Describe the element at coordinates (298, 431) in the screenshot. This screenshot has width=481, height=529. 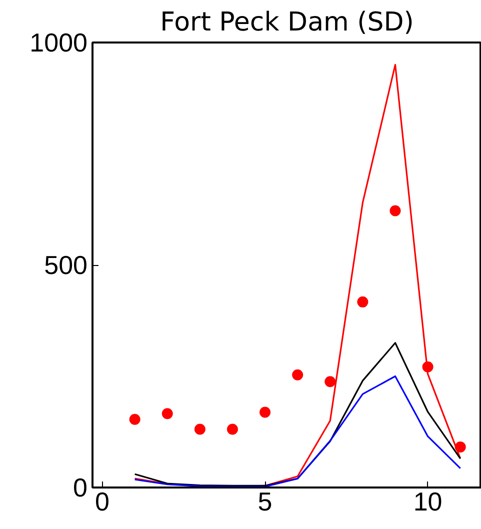
I see `line-series` at that location.